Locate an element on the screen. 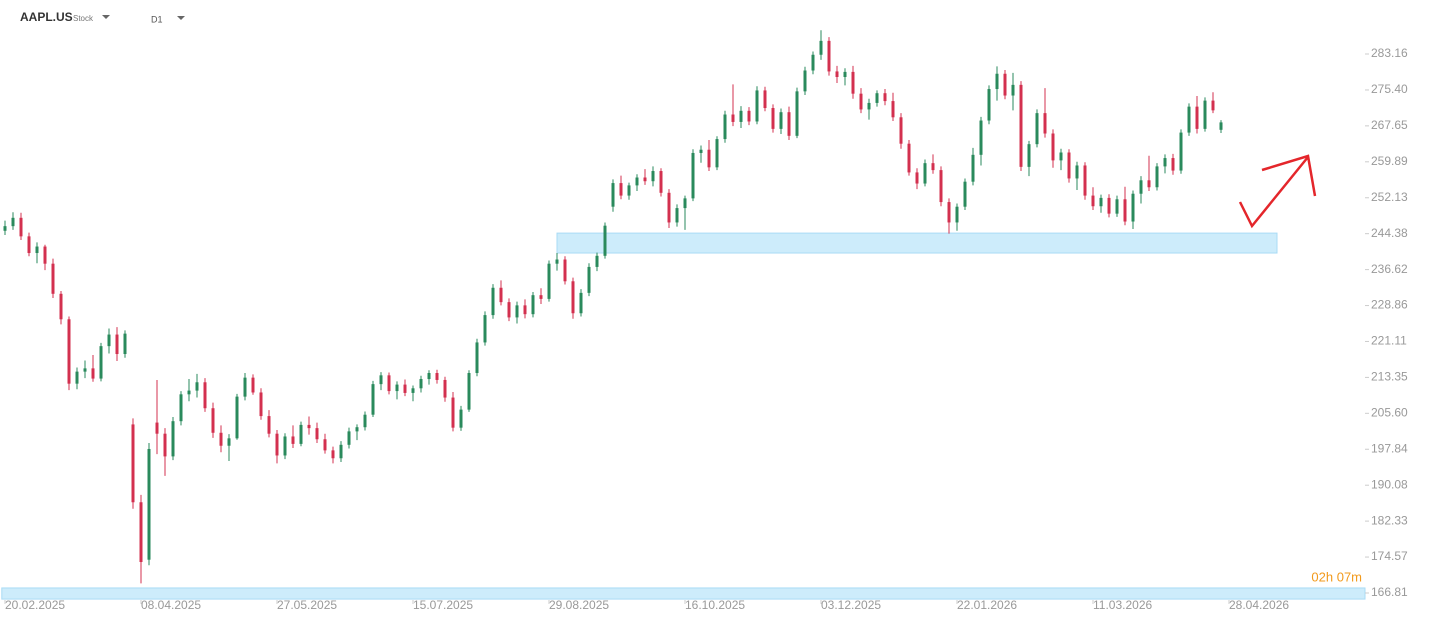 The width and height of the screenshot is (1434, 628). x-tick-label: 22.01.2026 is located at coordinates (987, 605).